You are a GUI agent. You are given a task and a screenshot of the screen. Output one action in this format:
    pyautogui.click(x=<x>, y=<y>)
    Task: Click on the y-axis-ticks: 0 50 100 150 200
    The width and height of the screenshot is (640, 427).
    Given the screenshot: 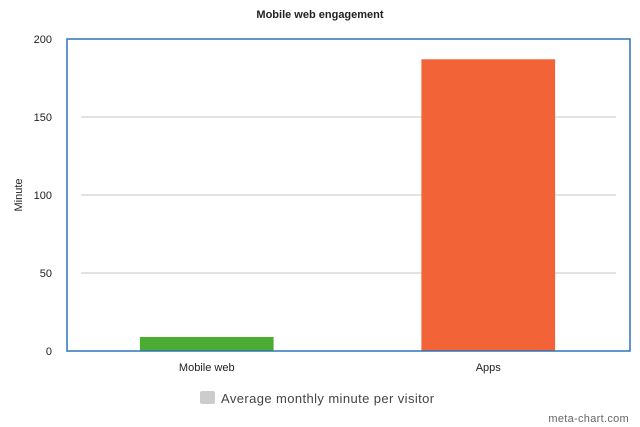 What is the action you would take?
    pyautogui.click(x=43, y=196)
    